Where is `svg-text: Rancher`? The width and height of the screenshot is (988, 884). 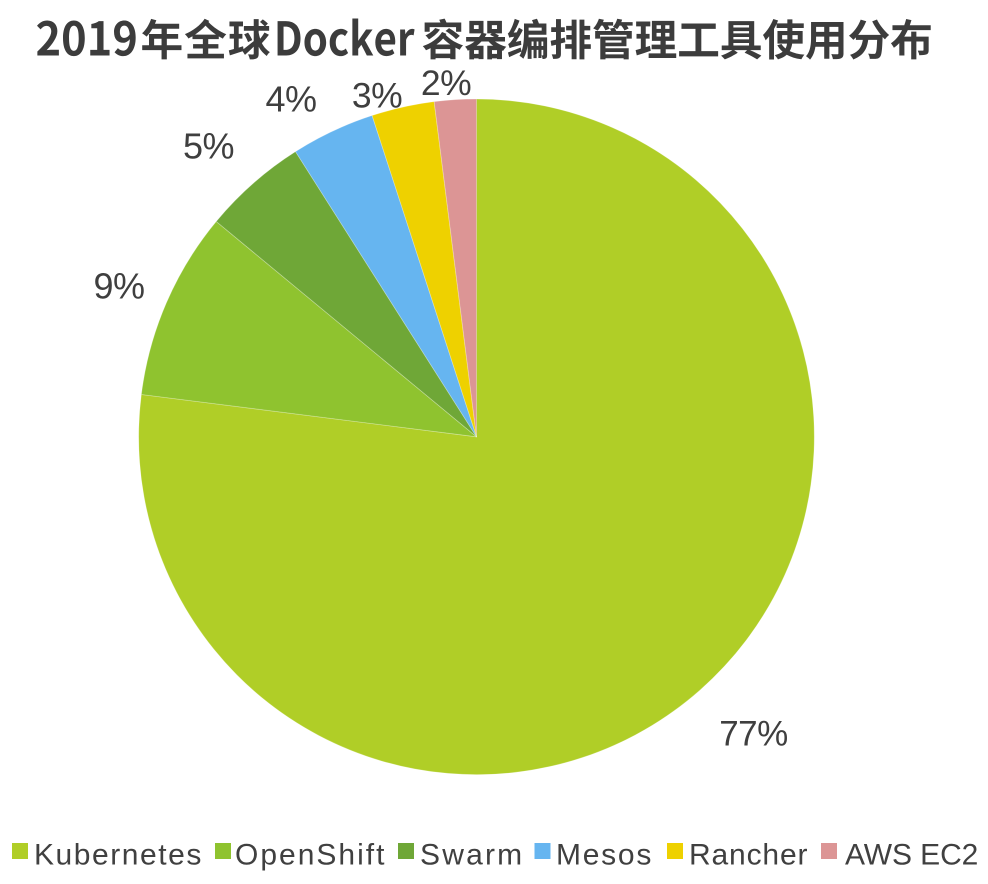 svg-text: Rancher is located at coordinates (748, 855).